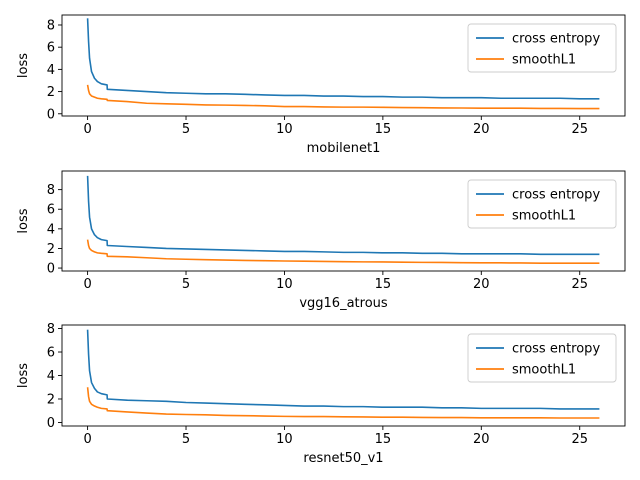 This screenshot has width=640, height=480. I want to click on x-axis-label: vgg16_atrous, so click(343, 303).